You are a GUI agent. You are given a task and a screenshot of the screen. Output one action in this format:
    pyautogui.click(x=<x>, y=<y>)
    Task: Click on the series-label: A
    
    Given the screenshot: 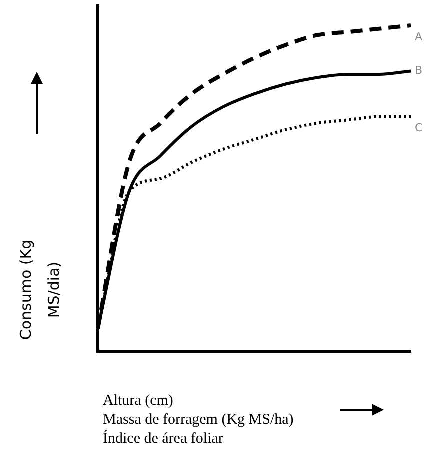 What is the action you would take?
    pyautogui.click(x=419, y=37)
    